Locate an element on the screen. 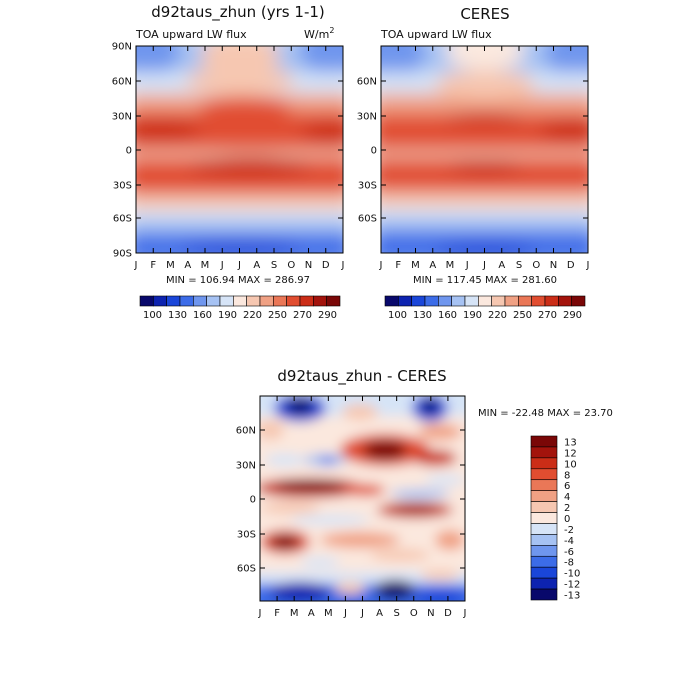 The image size is (700, 700). panel-diff-xtick-label: D is located at coordinates (448, 613).